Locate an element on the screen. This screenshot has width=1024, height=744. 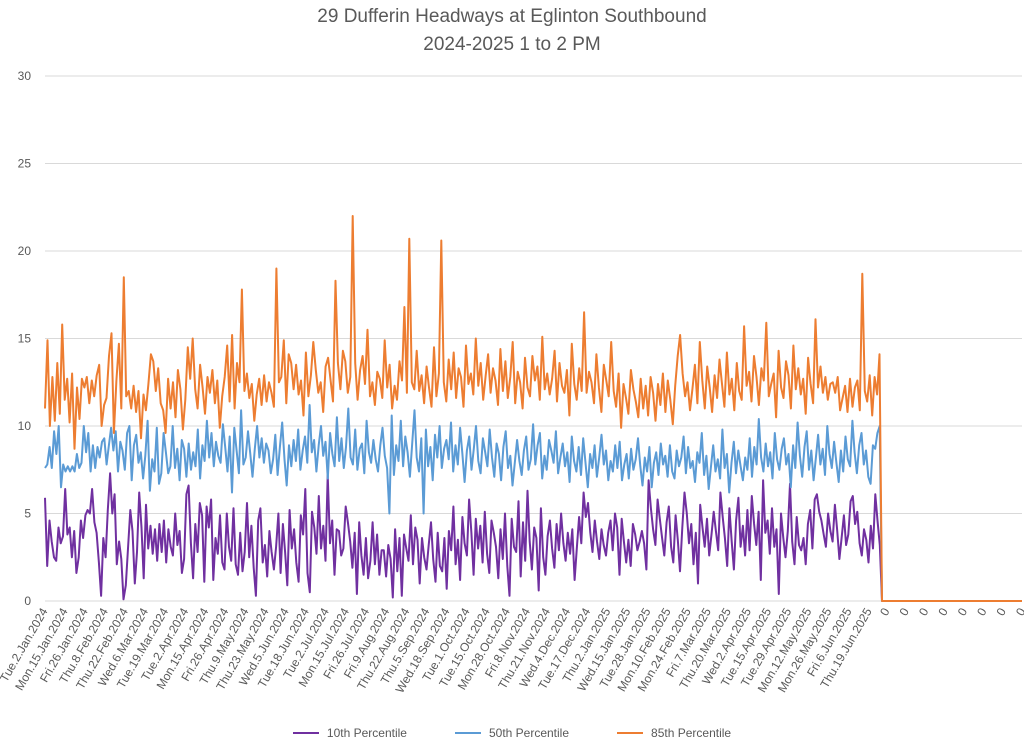
legend-swatch-50th is located at coordinates (467, 733).